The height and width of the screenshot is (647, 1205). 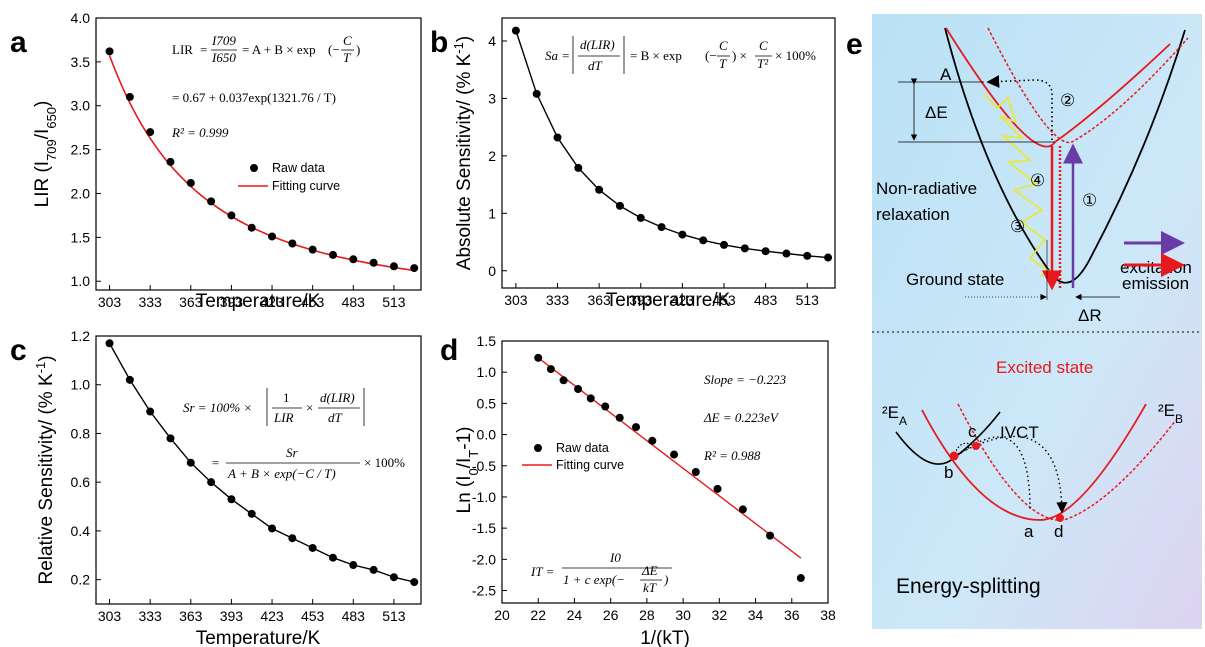 I want to click on x-axis-label-b: Temperature/K, so click(x=668, y=300).